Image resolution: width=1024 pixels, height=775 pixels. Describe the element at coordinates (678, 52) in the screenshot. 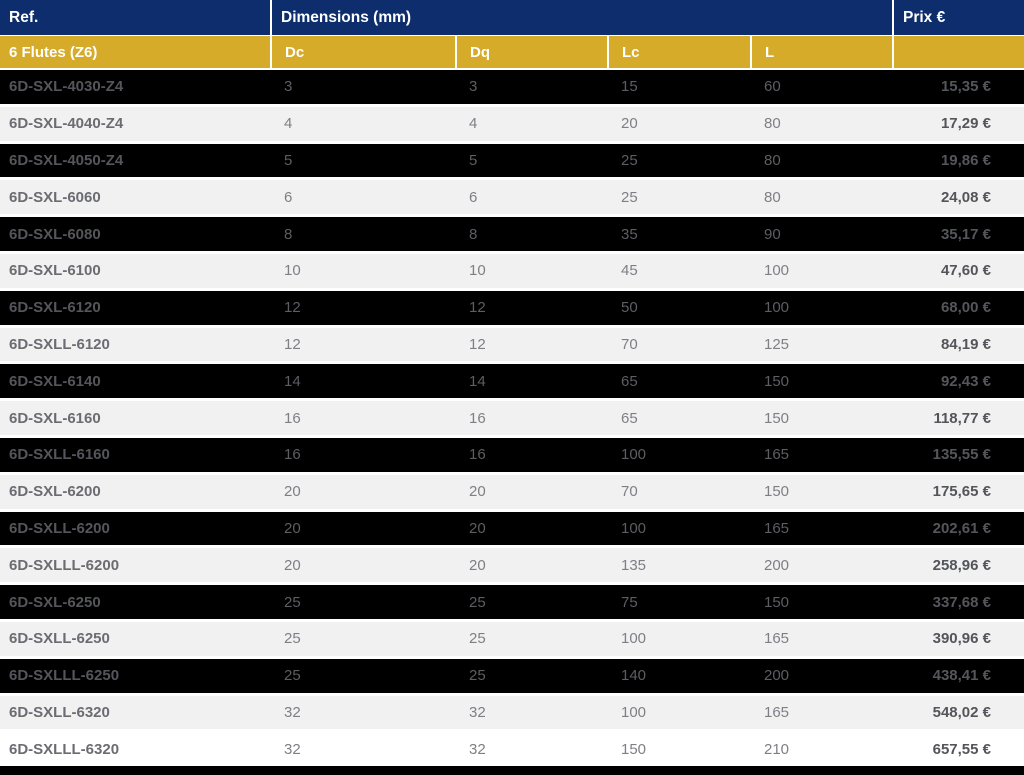

I see `subheader-lc: Lc` at that location.